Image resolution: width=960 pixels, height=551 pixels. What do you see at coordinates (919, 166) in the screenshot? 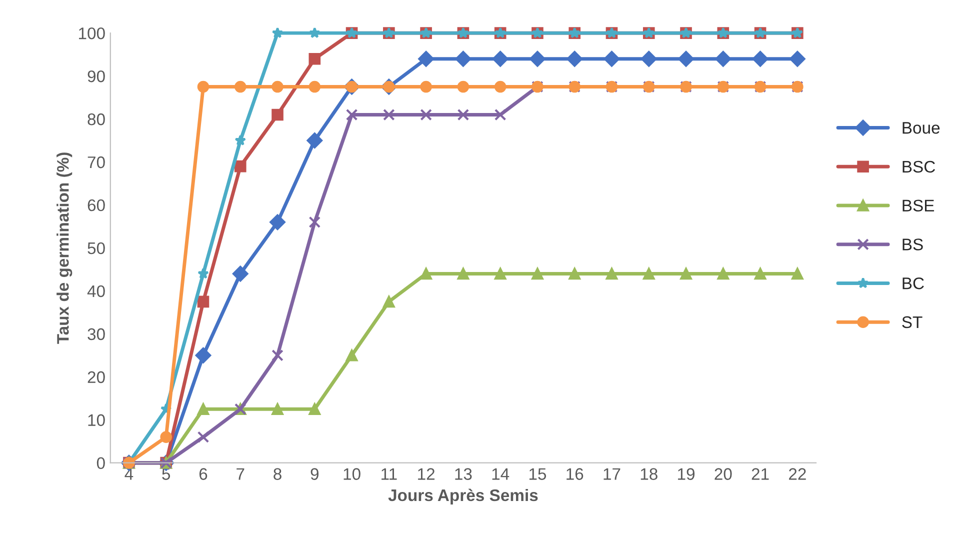
I see `legend-label: BSC` at bounding box center [919, 166].